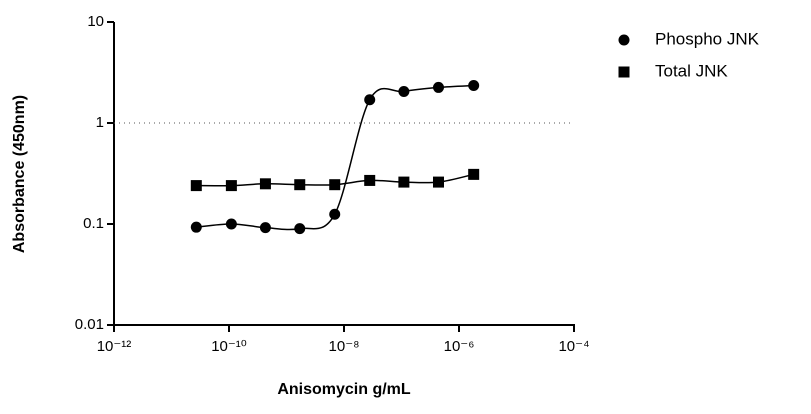 The image size is (811, 414). What do you see at coordinates (229, 346) in the screenshot?
I see `x-tick-label: 10⁻¹⁰` at bounding box center [229, 346].